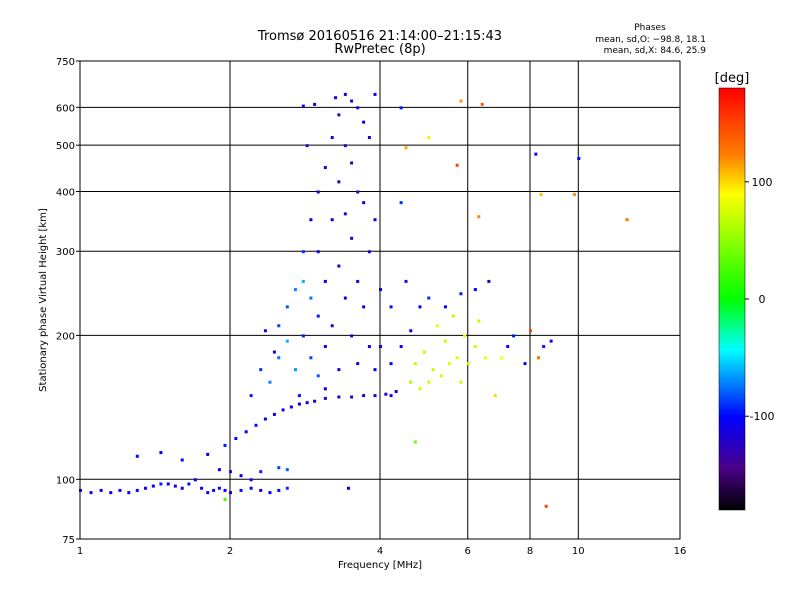 This screenshot has height=600, width=800. What do you see at coordinates (65, 192) in the screenshot?
I see `y-tick-label: 400` at bounding box center [65, 192].